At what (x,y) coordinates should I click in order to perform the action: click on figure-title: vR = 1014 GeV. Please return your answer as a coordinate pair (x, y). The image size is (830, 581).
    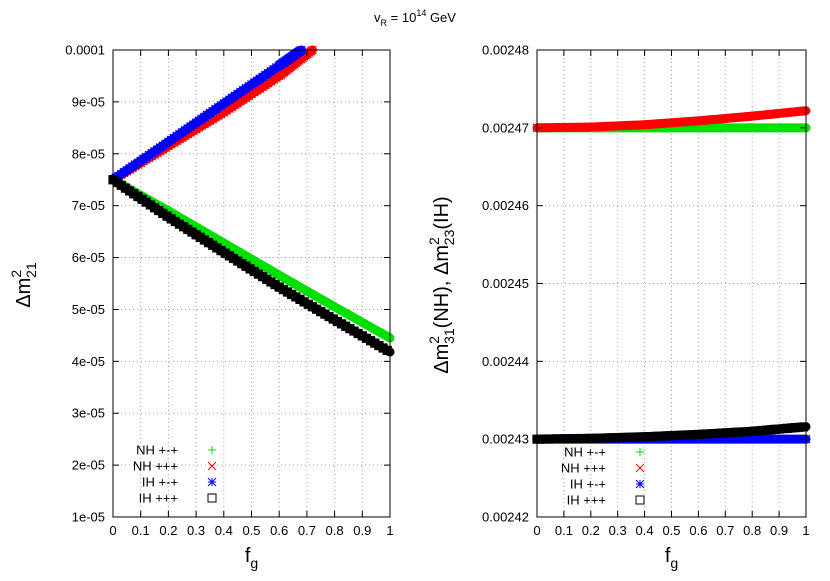
    Looking at the image, I should click on (415, 18).